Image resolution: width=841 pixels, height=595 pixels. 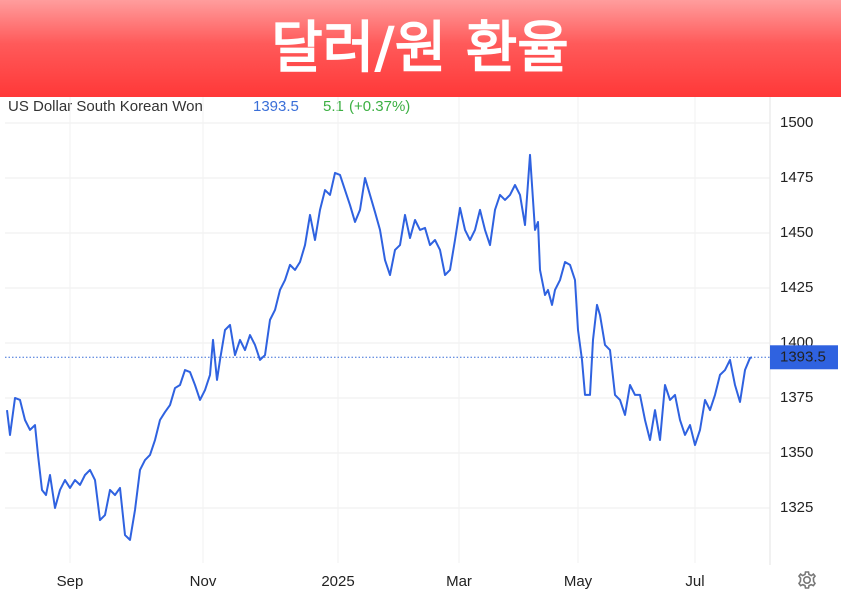 What do you see at coordinates (796, 287) in the screenshot?
I see `y-tick-label: 1425` at bounding box center [796, 287].